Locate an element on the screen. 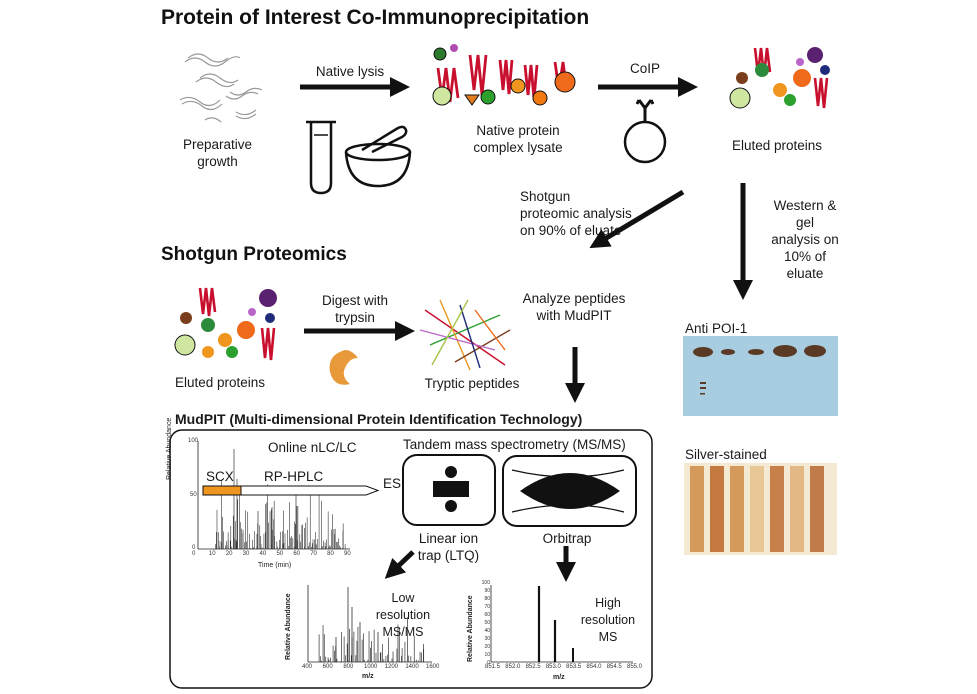 The image size is (977, 694). low-x-tick: 600 is located at coordinates (327, 667).